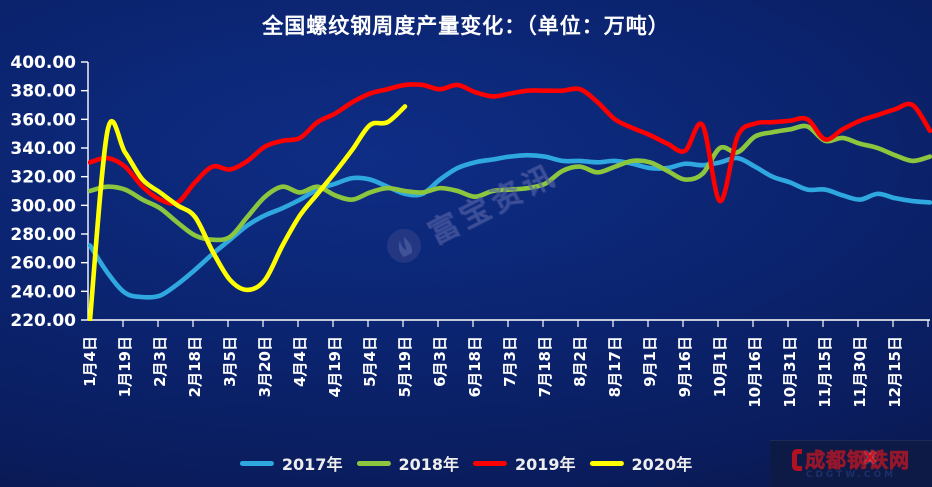  What do you see at coordinates (440, 361) in the screenshot?
I see `x-tick-label: 6月3日` at bounding box center [440, 361].